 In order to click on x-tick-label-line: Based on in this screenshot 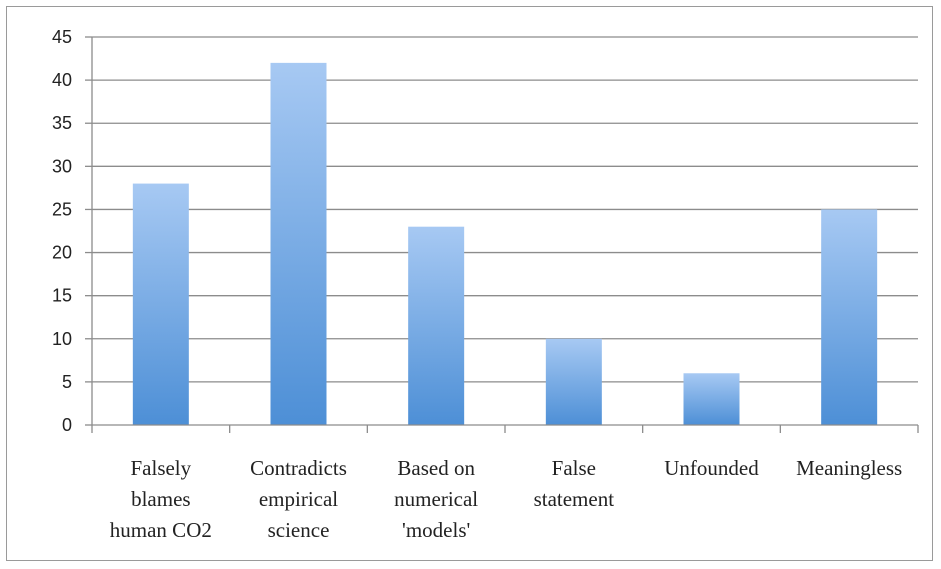, I will do `click(436, 468)`.